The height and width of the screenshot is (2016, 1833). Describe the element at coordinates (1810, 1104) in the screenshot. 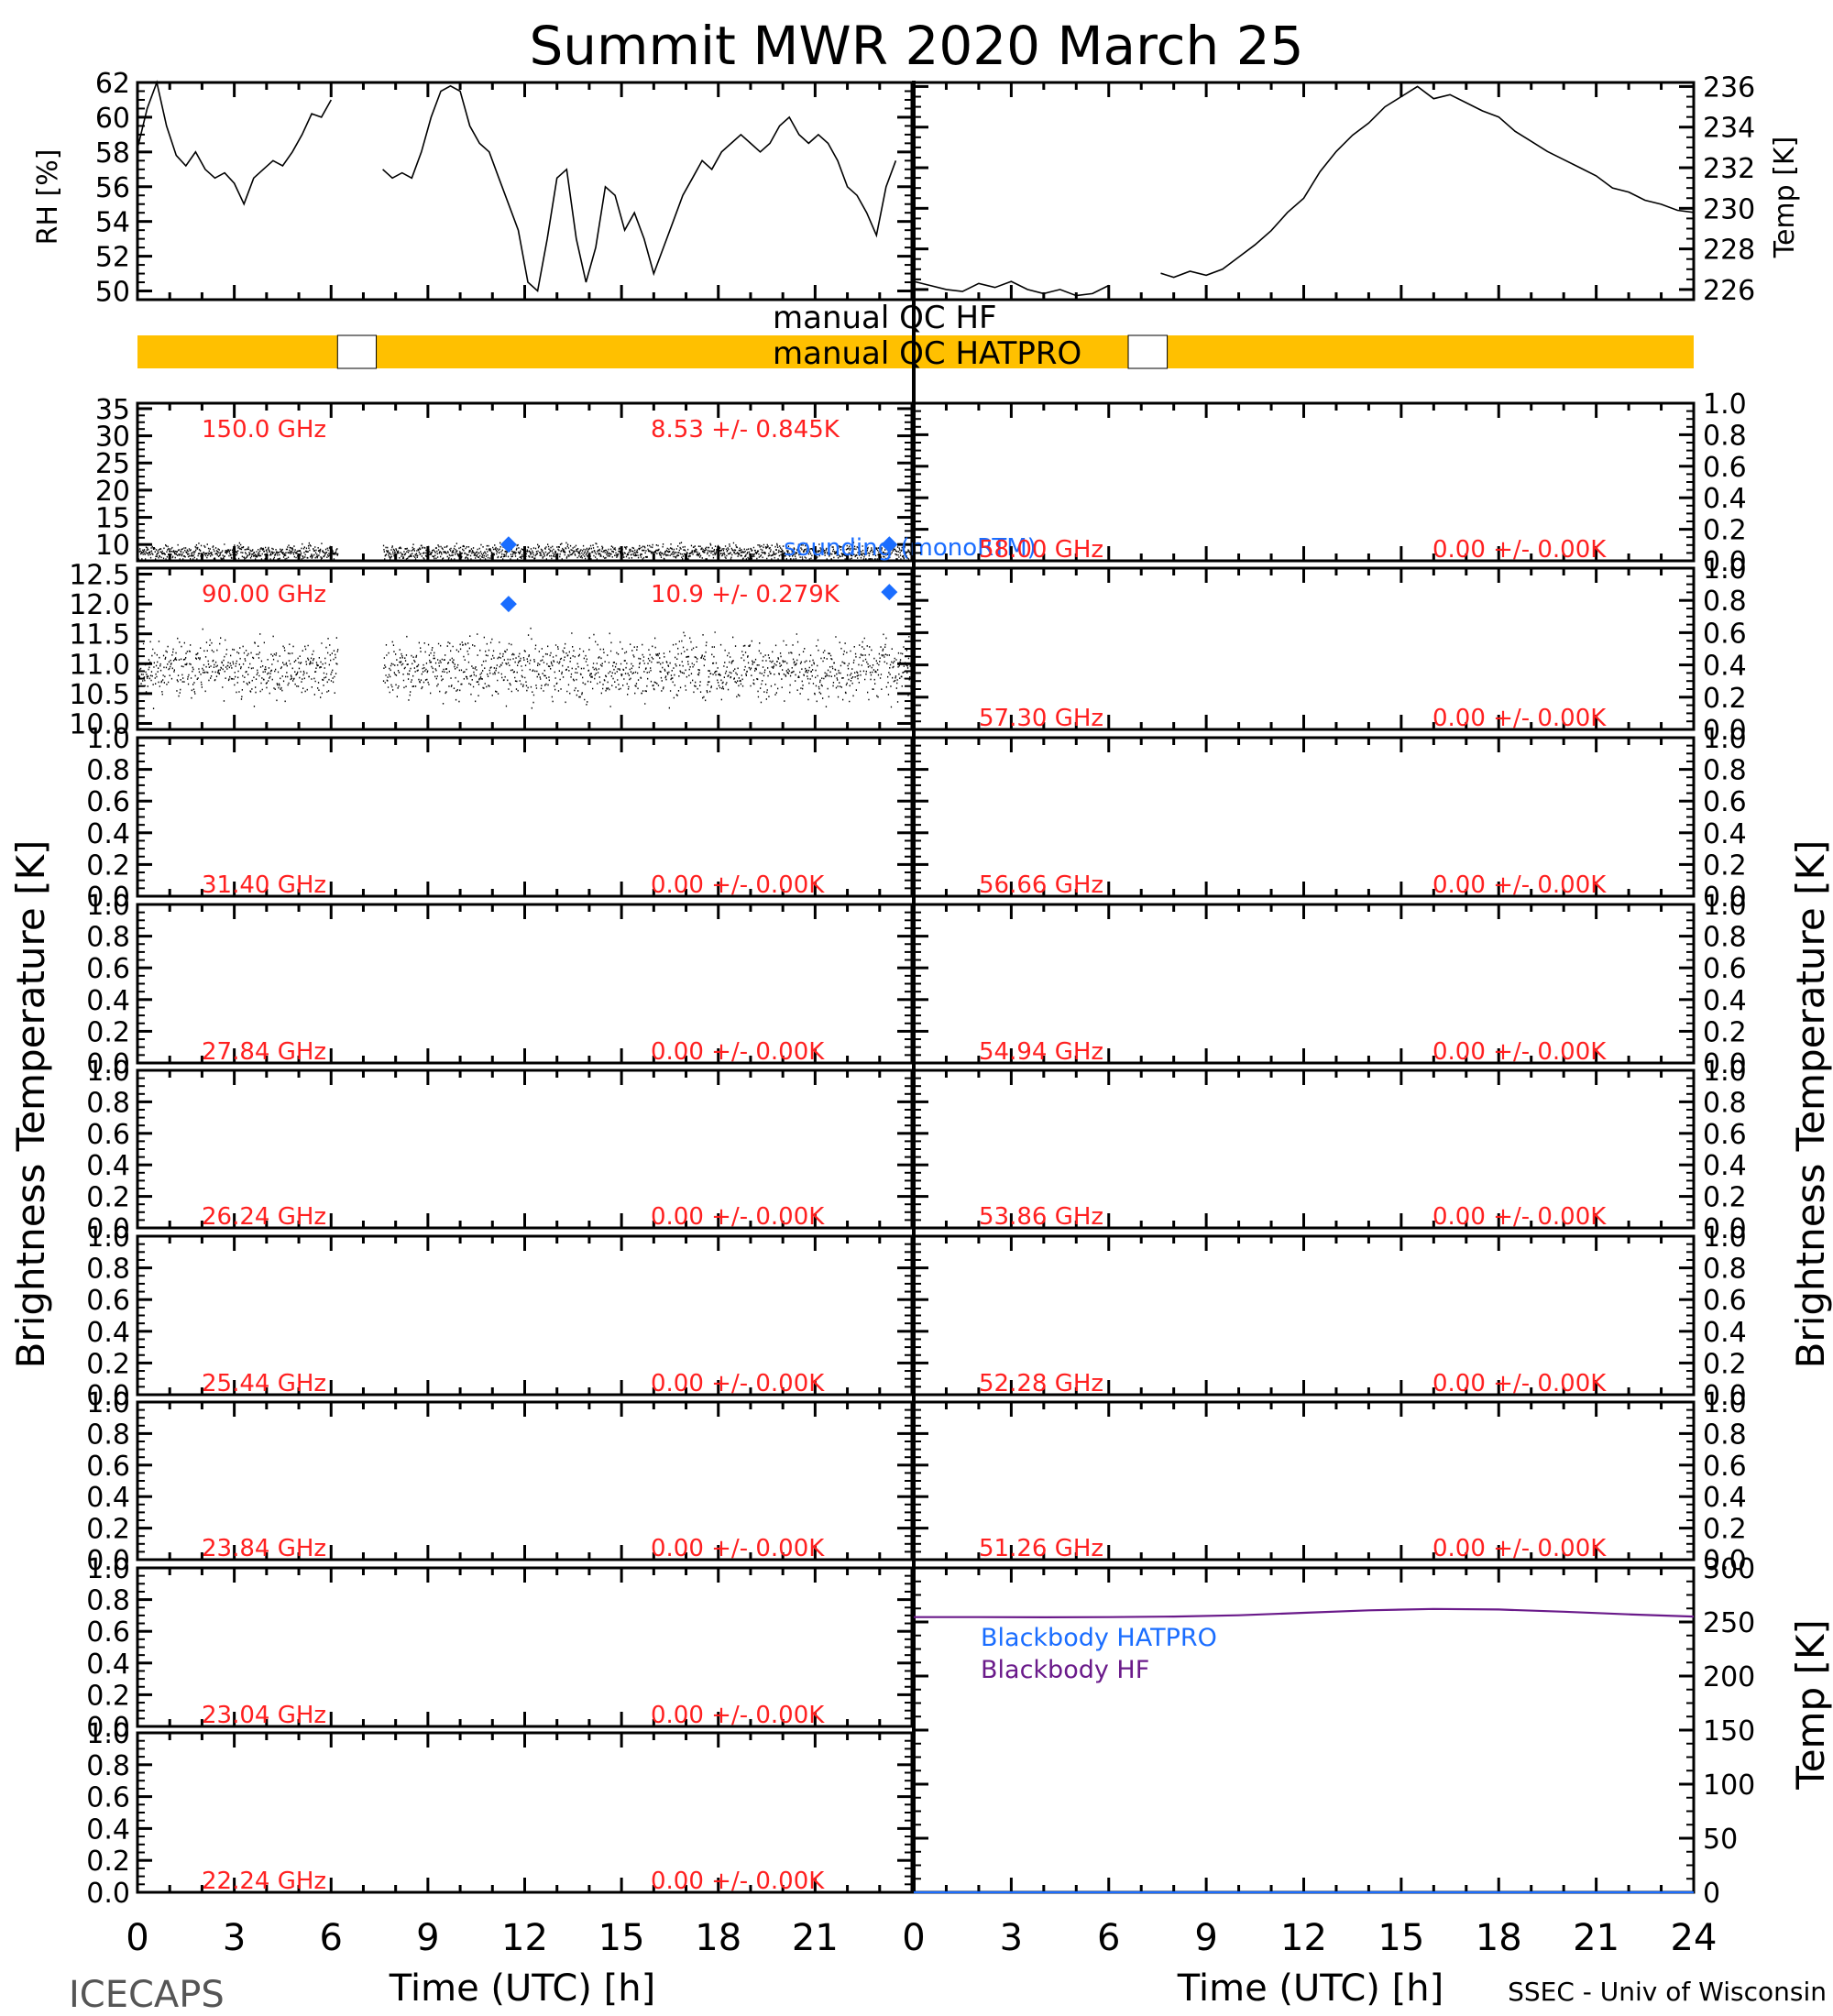

I see `bt-right-axis-label: Brightness Temperature [K]` at that location.